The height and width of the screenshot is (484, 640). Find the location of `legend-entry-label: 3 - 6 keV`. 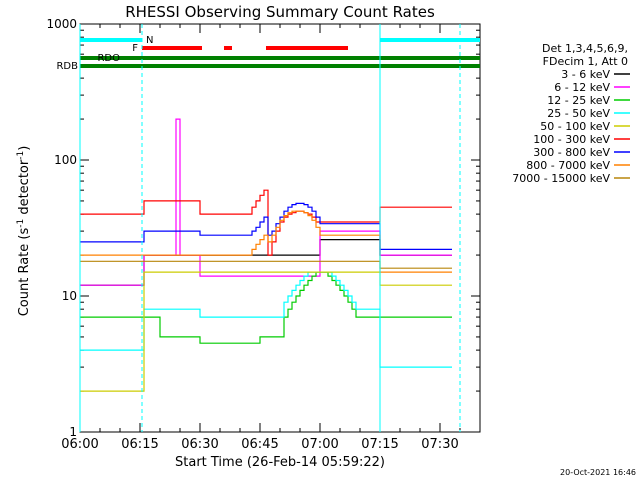

legend-entry-label: 3 - 6 keV is located at coordinates (585, 74).